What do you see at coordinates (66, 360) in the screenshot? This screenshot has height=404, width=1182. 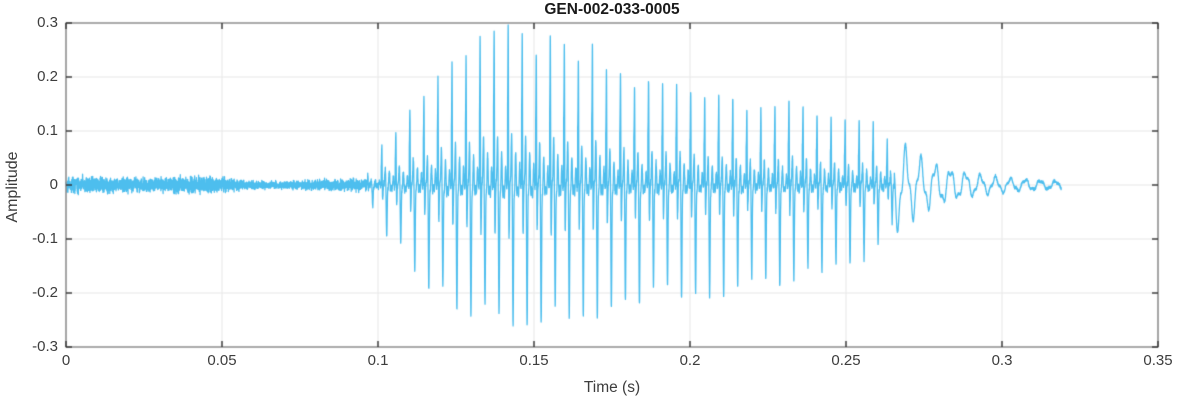 I see `x-tick-label: 0` at bounding box center [66, 360].